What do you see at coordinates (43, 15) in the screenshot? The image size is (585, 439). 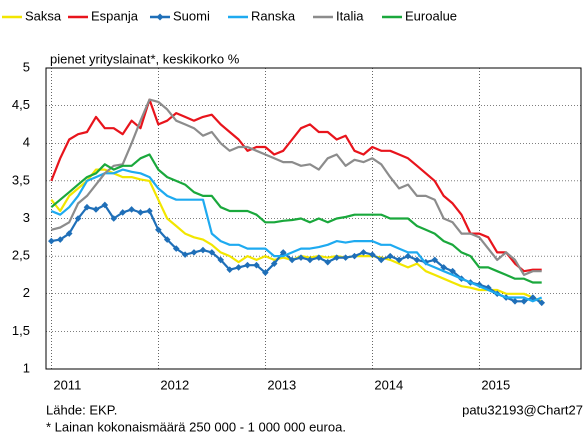 I see `legend-label: Saksa` at bounding box center [43, 15].